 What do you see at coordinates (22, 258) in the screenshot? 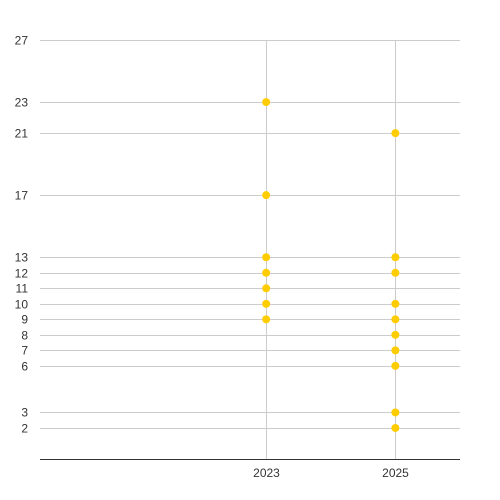
I see `y-tick-label: 13` at bounding box center [22, 258].